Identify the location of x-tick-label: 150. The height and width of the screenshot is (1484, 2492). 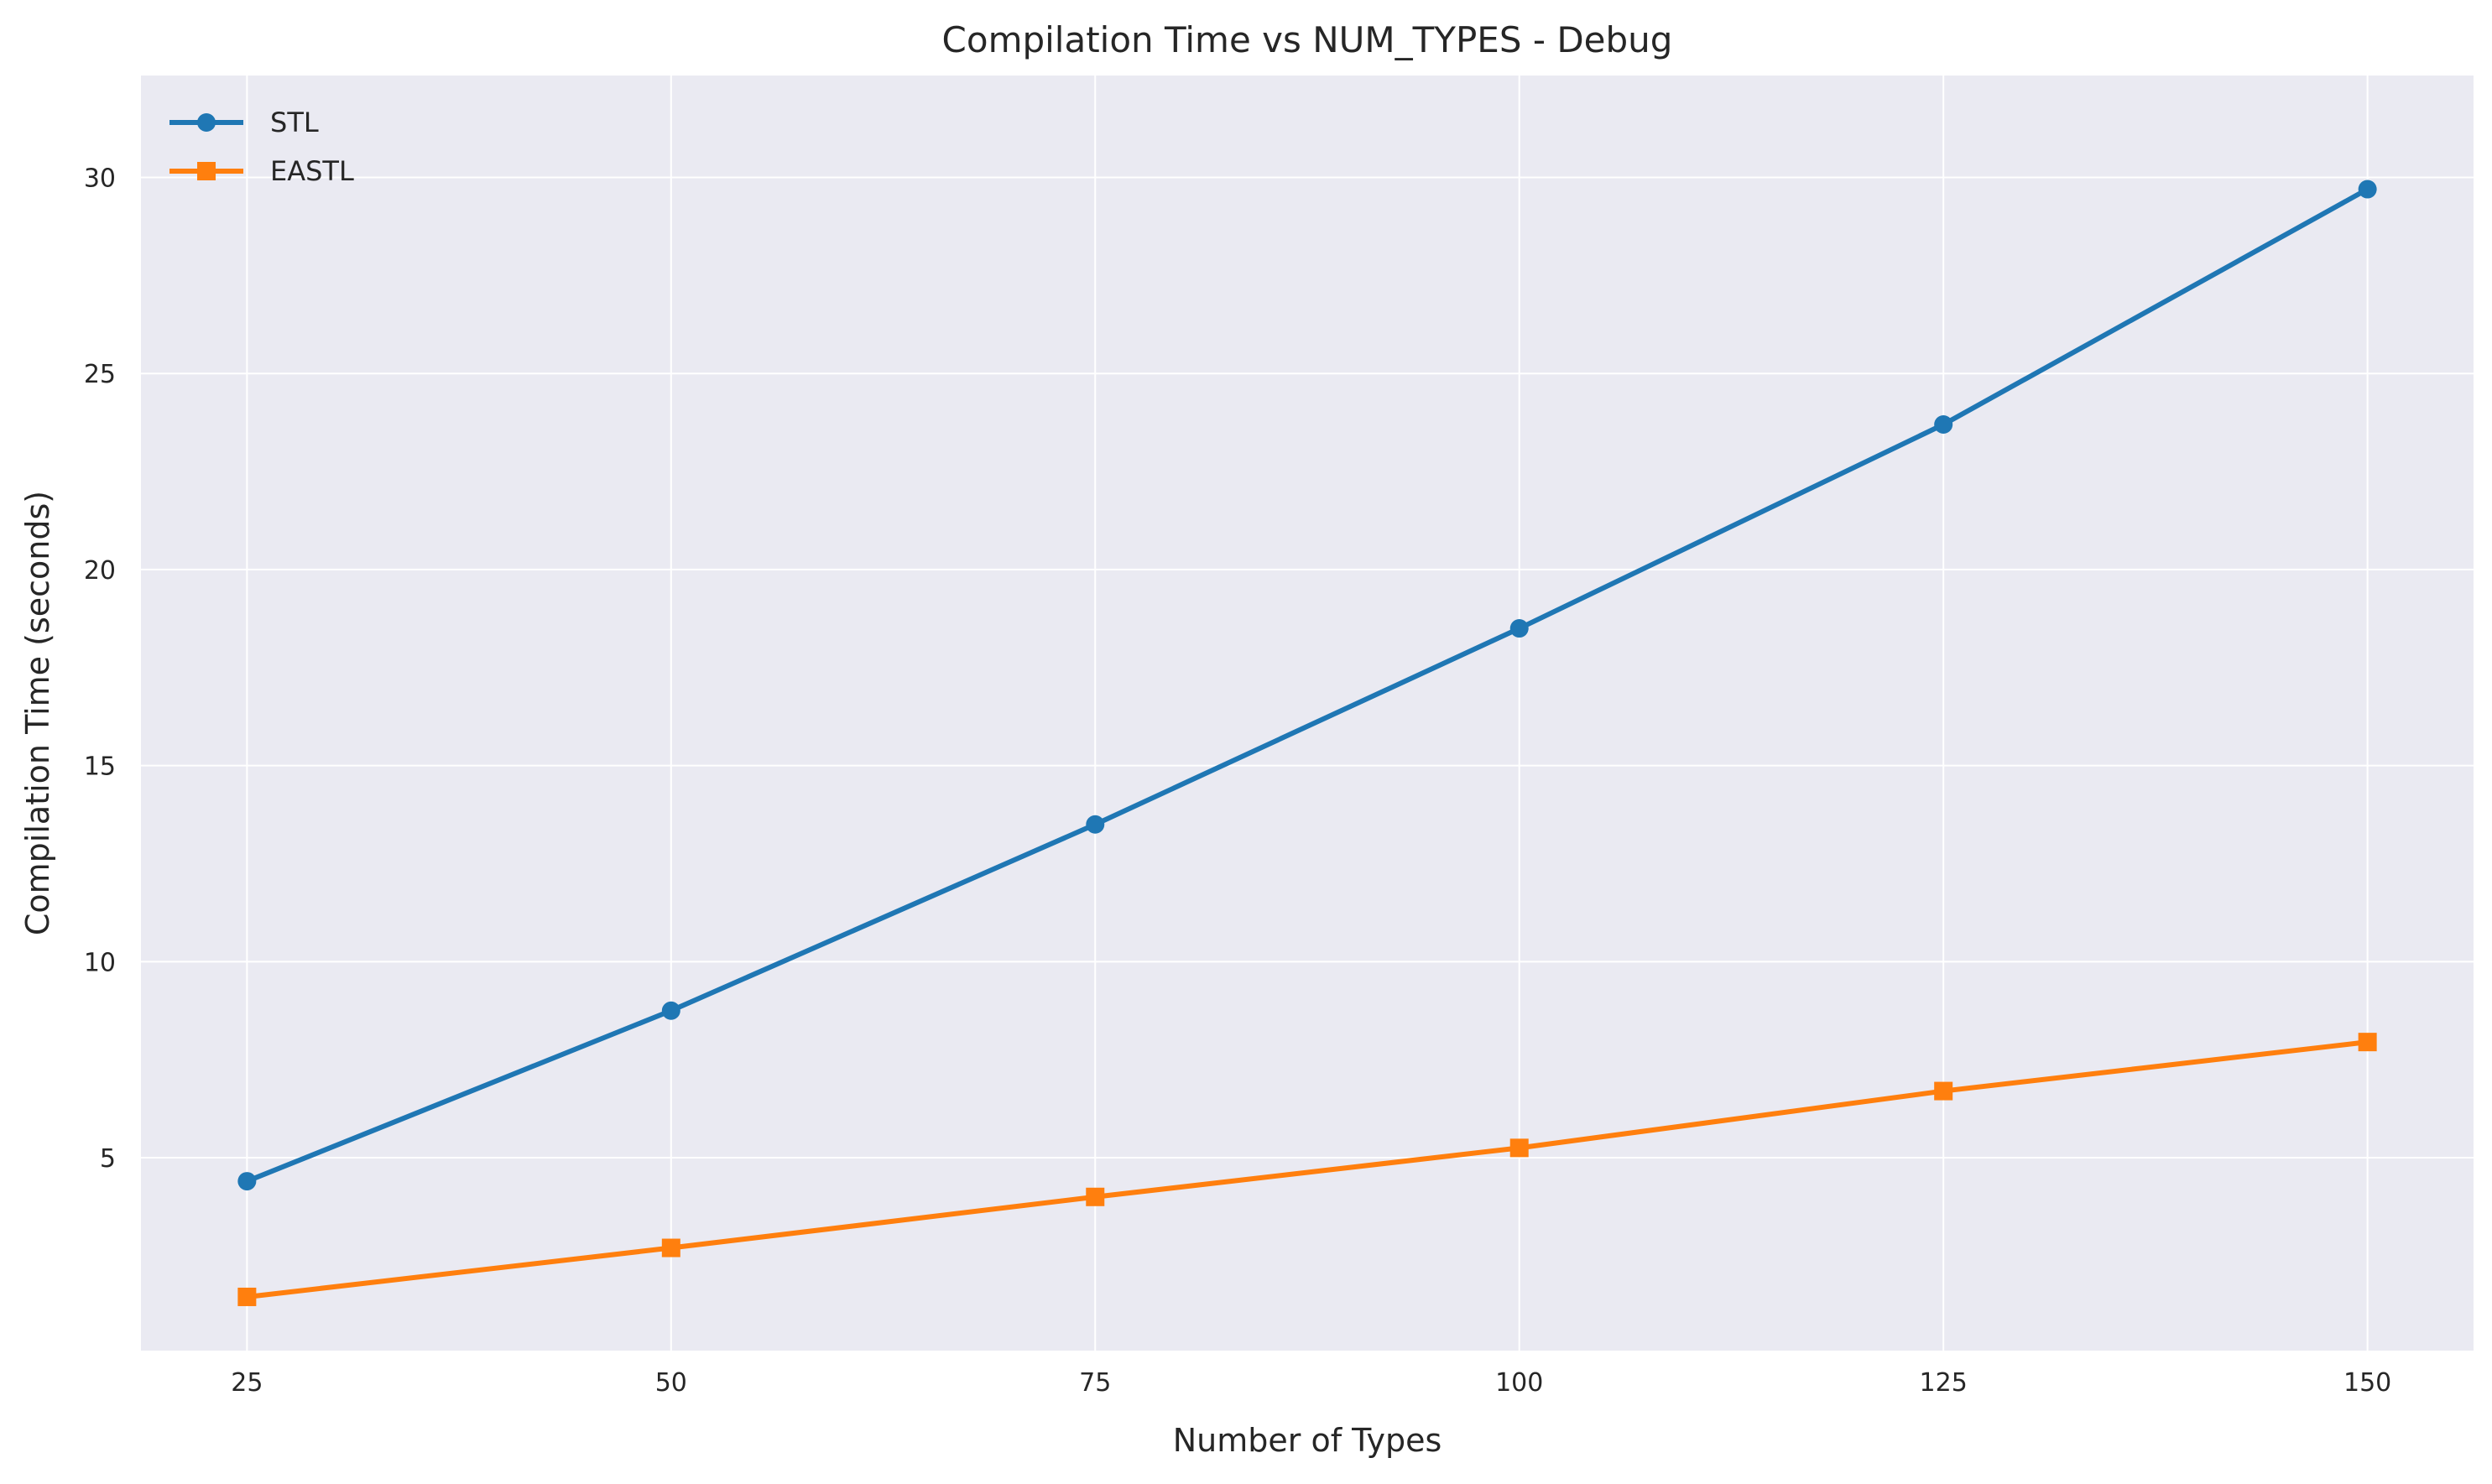
(2367, 1383).